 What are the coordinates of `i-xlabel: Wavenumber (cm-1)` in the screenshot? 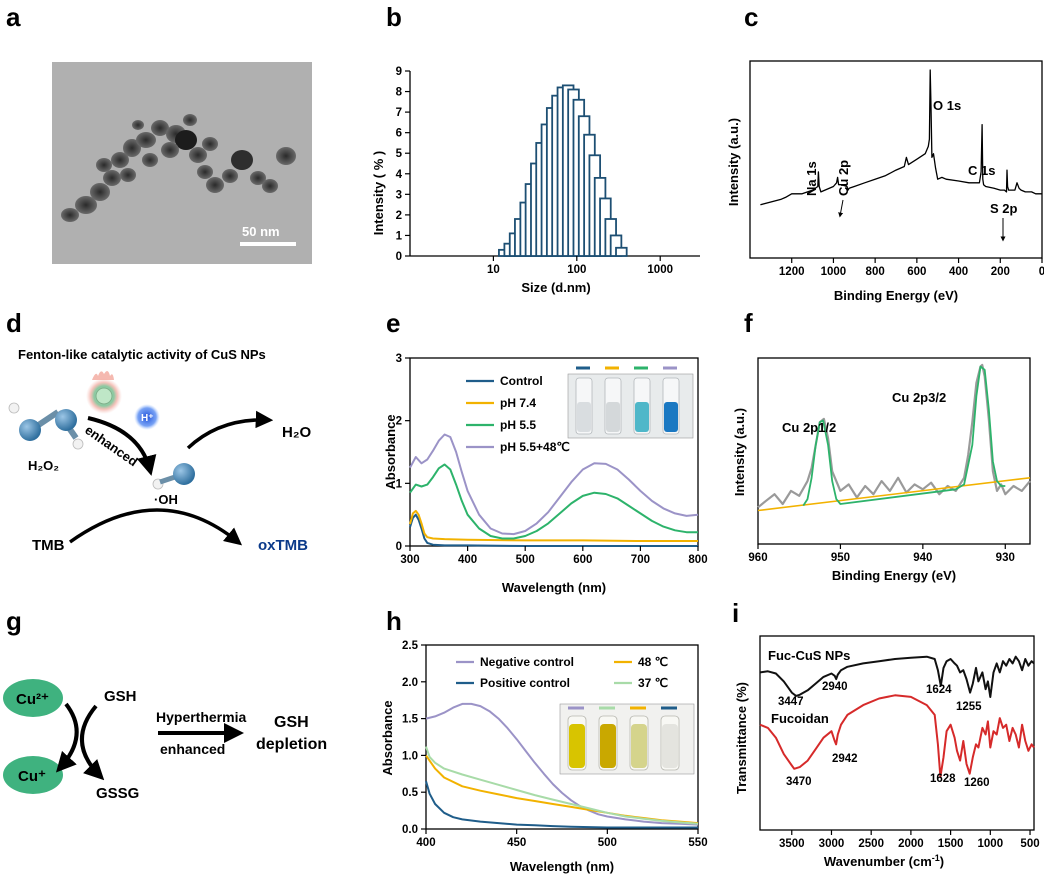 It's located at (884, 861).